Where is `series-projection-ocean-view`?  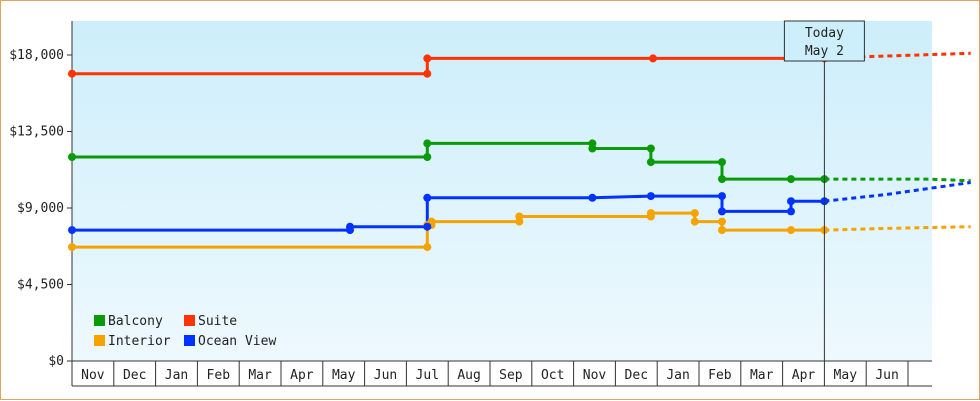
series-projection-ocean-view is located at coordinates (897, 192).